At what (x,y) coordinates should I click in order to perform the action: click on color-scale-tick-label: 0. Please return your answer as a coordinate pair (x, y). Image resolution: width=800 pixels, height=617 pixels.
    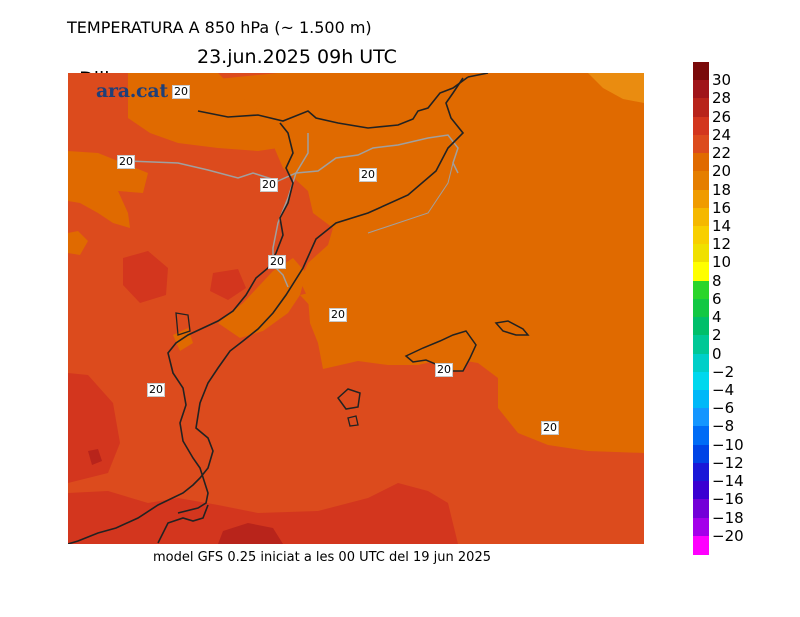
    Looking at the image, I should click on (717, 353).